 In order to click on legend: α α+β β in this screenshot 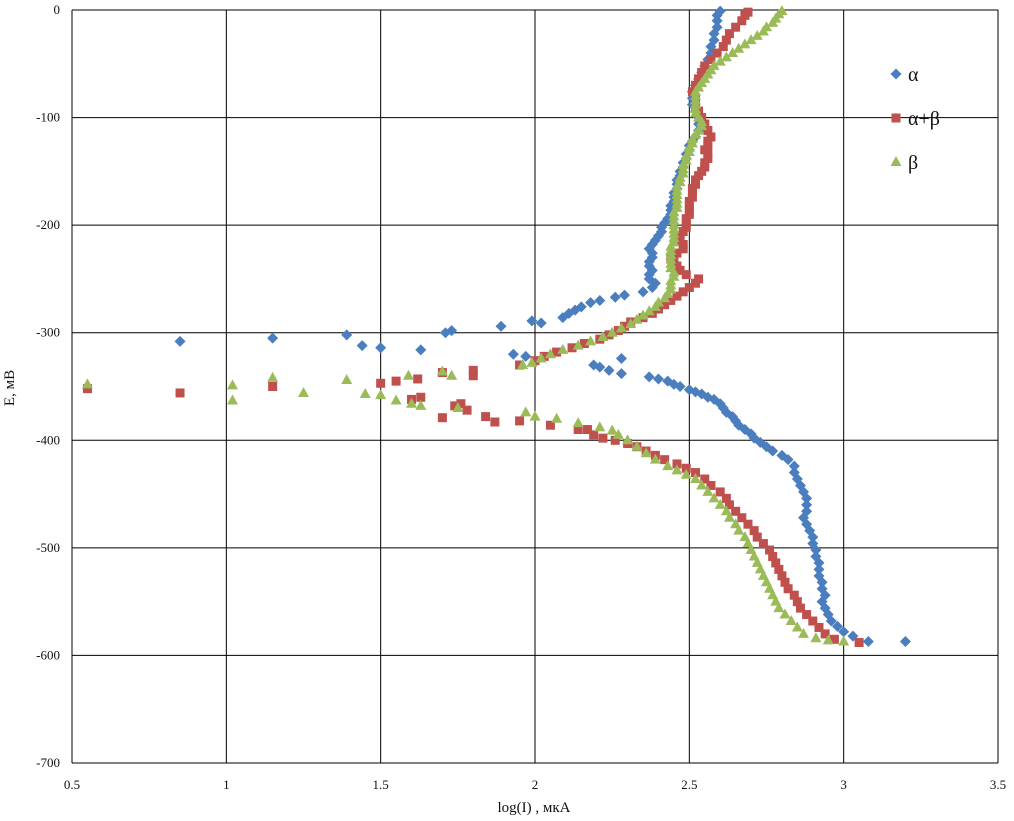, I will do `click(915, 119)`.